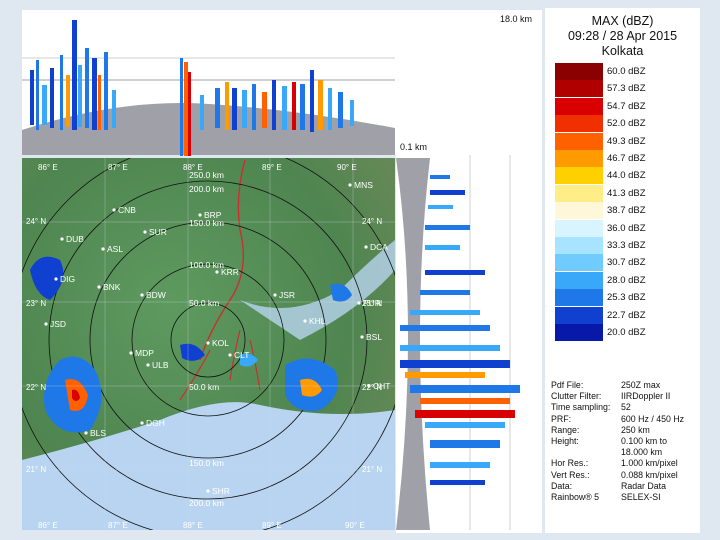 This screenshot has height=540, width=720. What do you see at coordinates (58, 324) in the screenshot?
I see `station-label-jsd: JSD` at bounding box center [58, 324].